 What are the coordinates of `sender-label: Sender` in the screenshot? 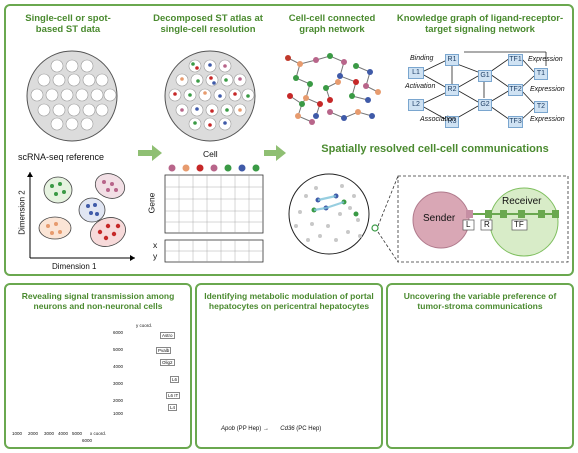 It's located at (439, 218).